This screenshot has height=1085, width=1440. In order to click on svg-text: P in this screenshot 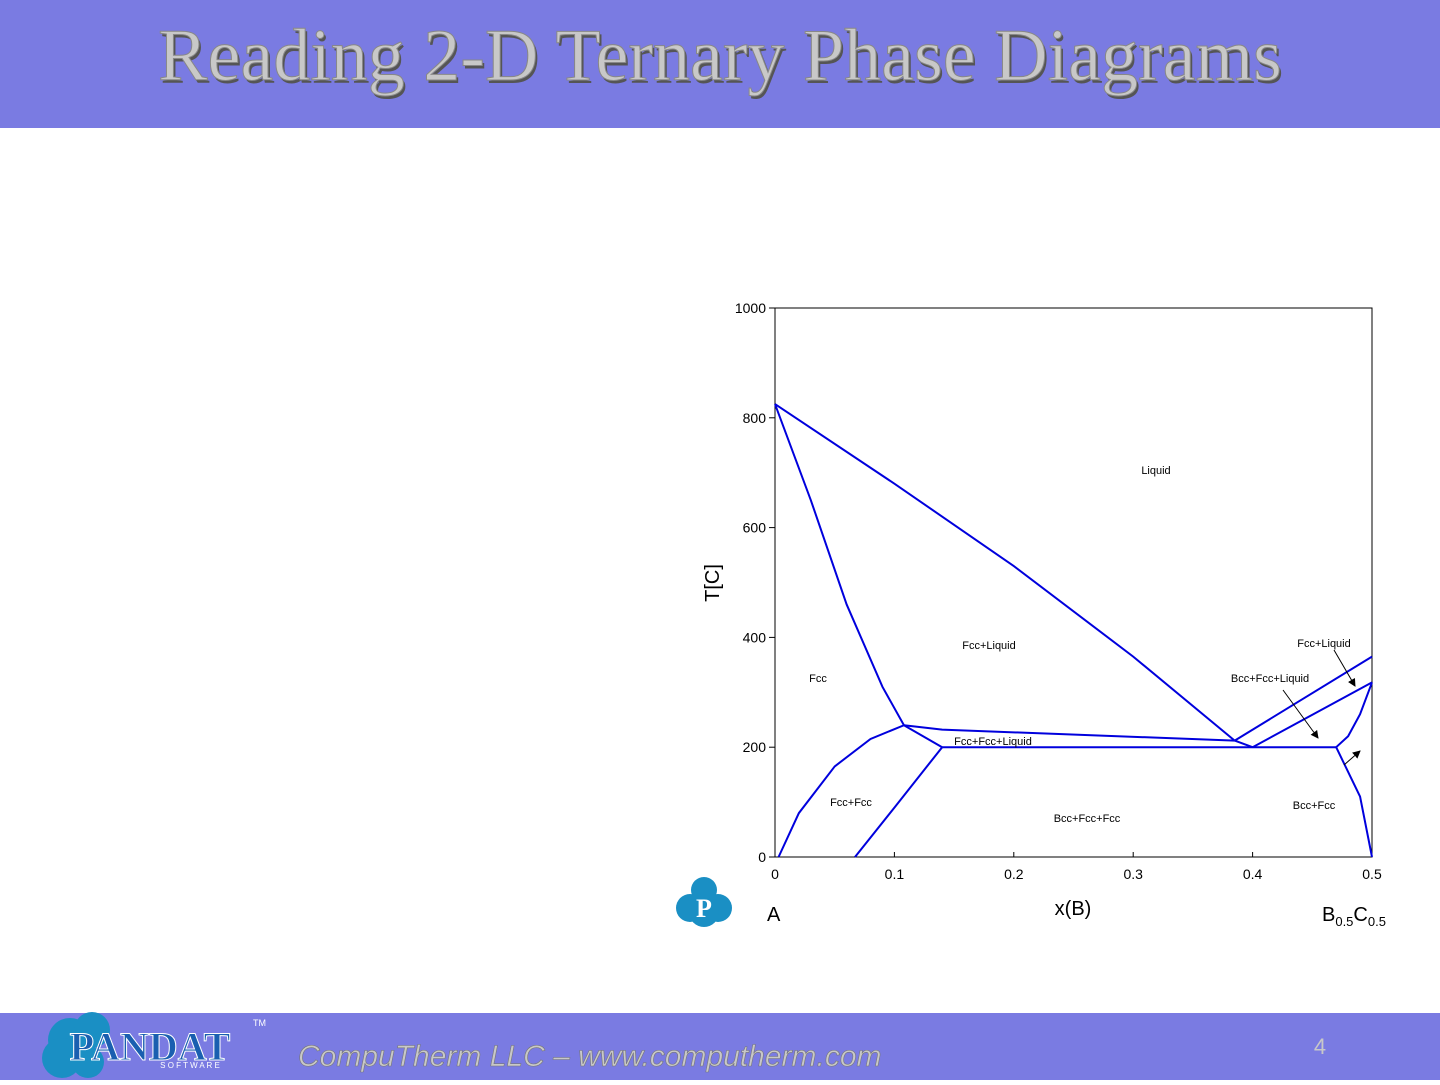, I will do `click(704, 908)`.